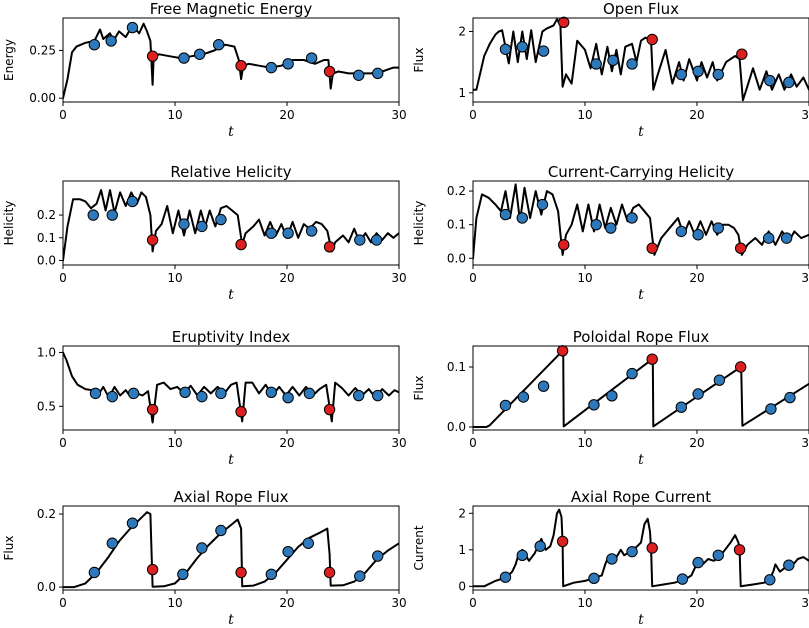 The image size is (809, 628). Describe the element at coordinates (641, 337) in the screenshot. I see `subplot-title: Poloidal Rope Flux` at that location.